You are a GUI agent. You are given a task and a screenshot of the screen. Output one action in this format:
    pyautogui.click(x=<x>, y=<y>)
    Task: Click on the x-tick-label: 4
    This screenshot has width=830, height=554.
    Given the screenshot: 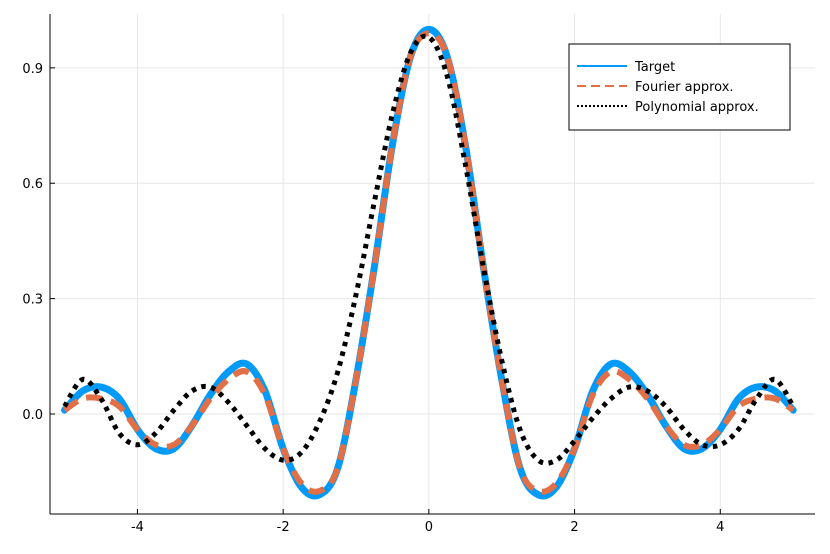 What is the action you would take?
    pyautogui.click(x=720, y=527)
    